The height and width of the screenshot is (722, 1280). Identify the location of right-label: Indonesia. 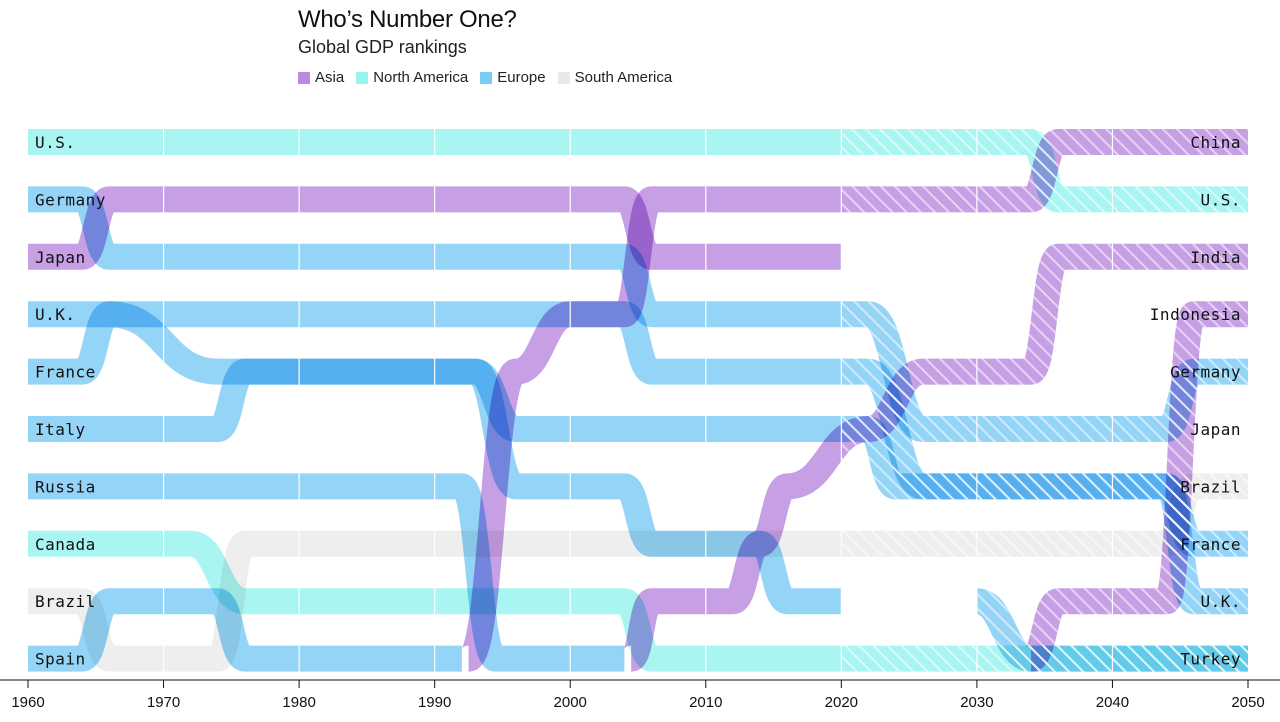
(1195, 314).